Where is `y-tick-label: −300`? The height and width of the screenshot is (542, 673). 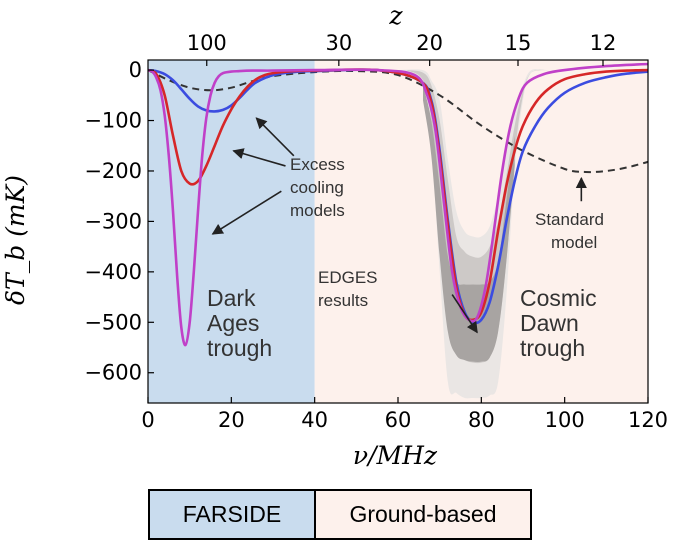 y-tick-label: −300 is located at coordinates (113, 221).